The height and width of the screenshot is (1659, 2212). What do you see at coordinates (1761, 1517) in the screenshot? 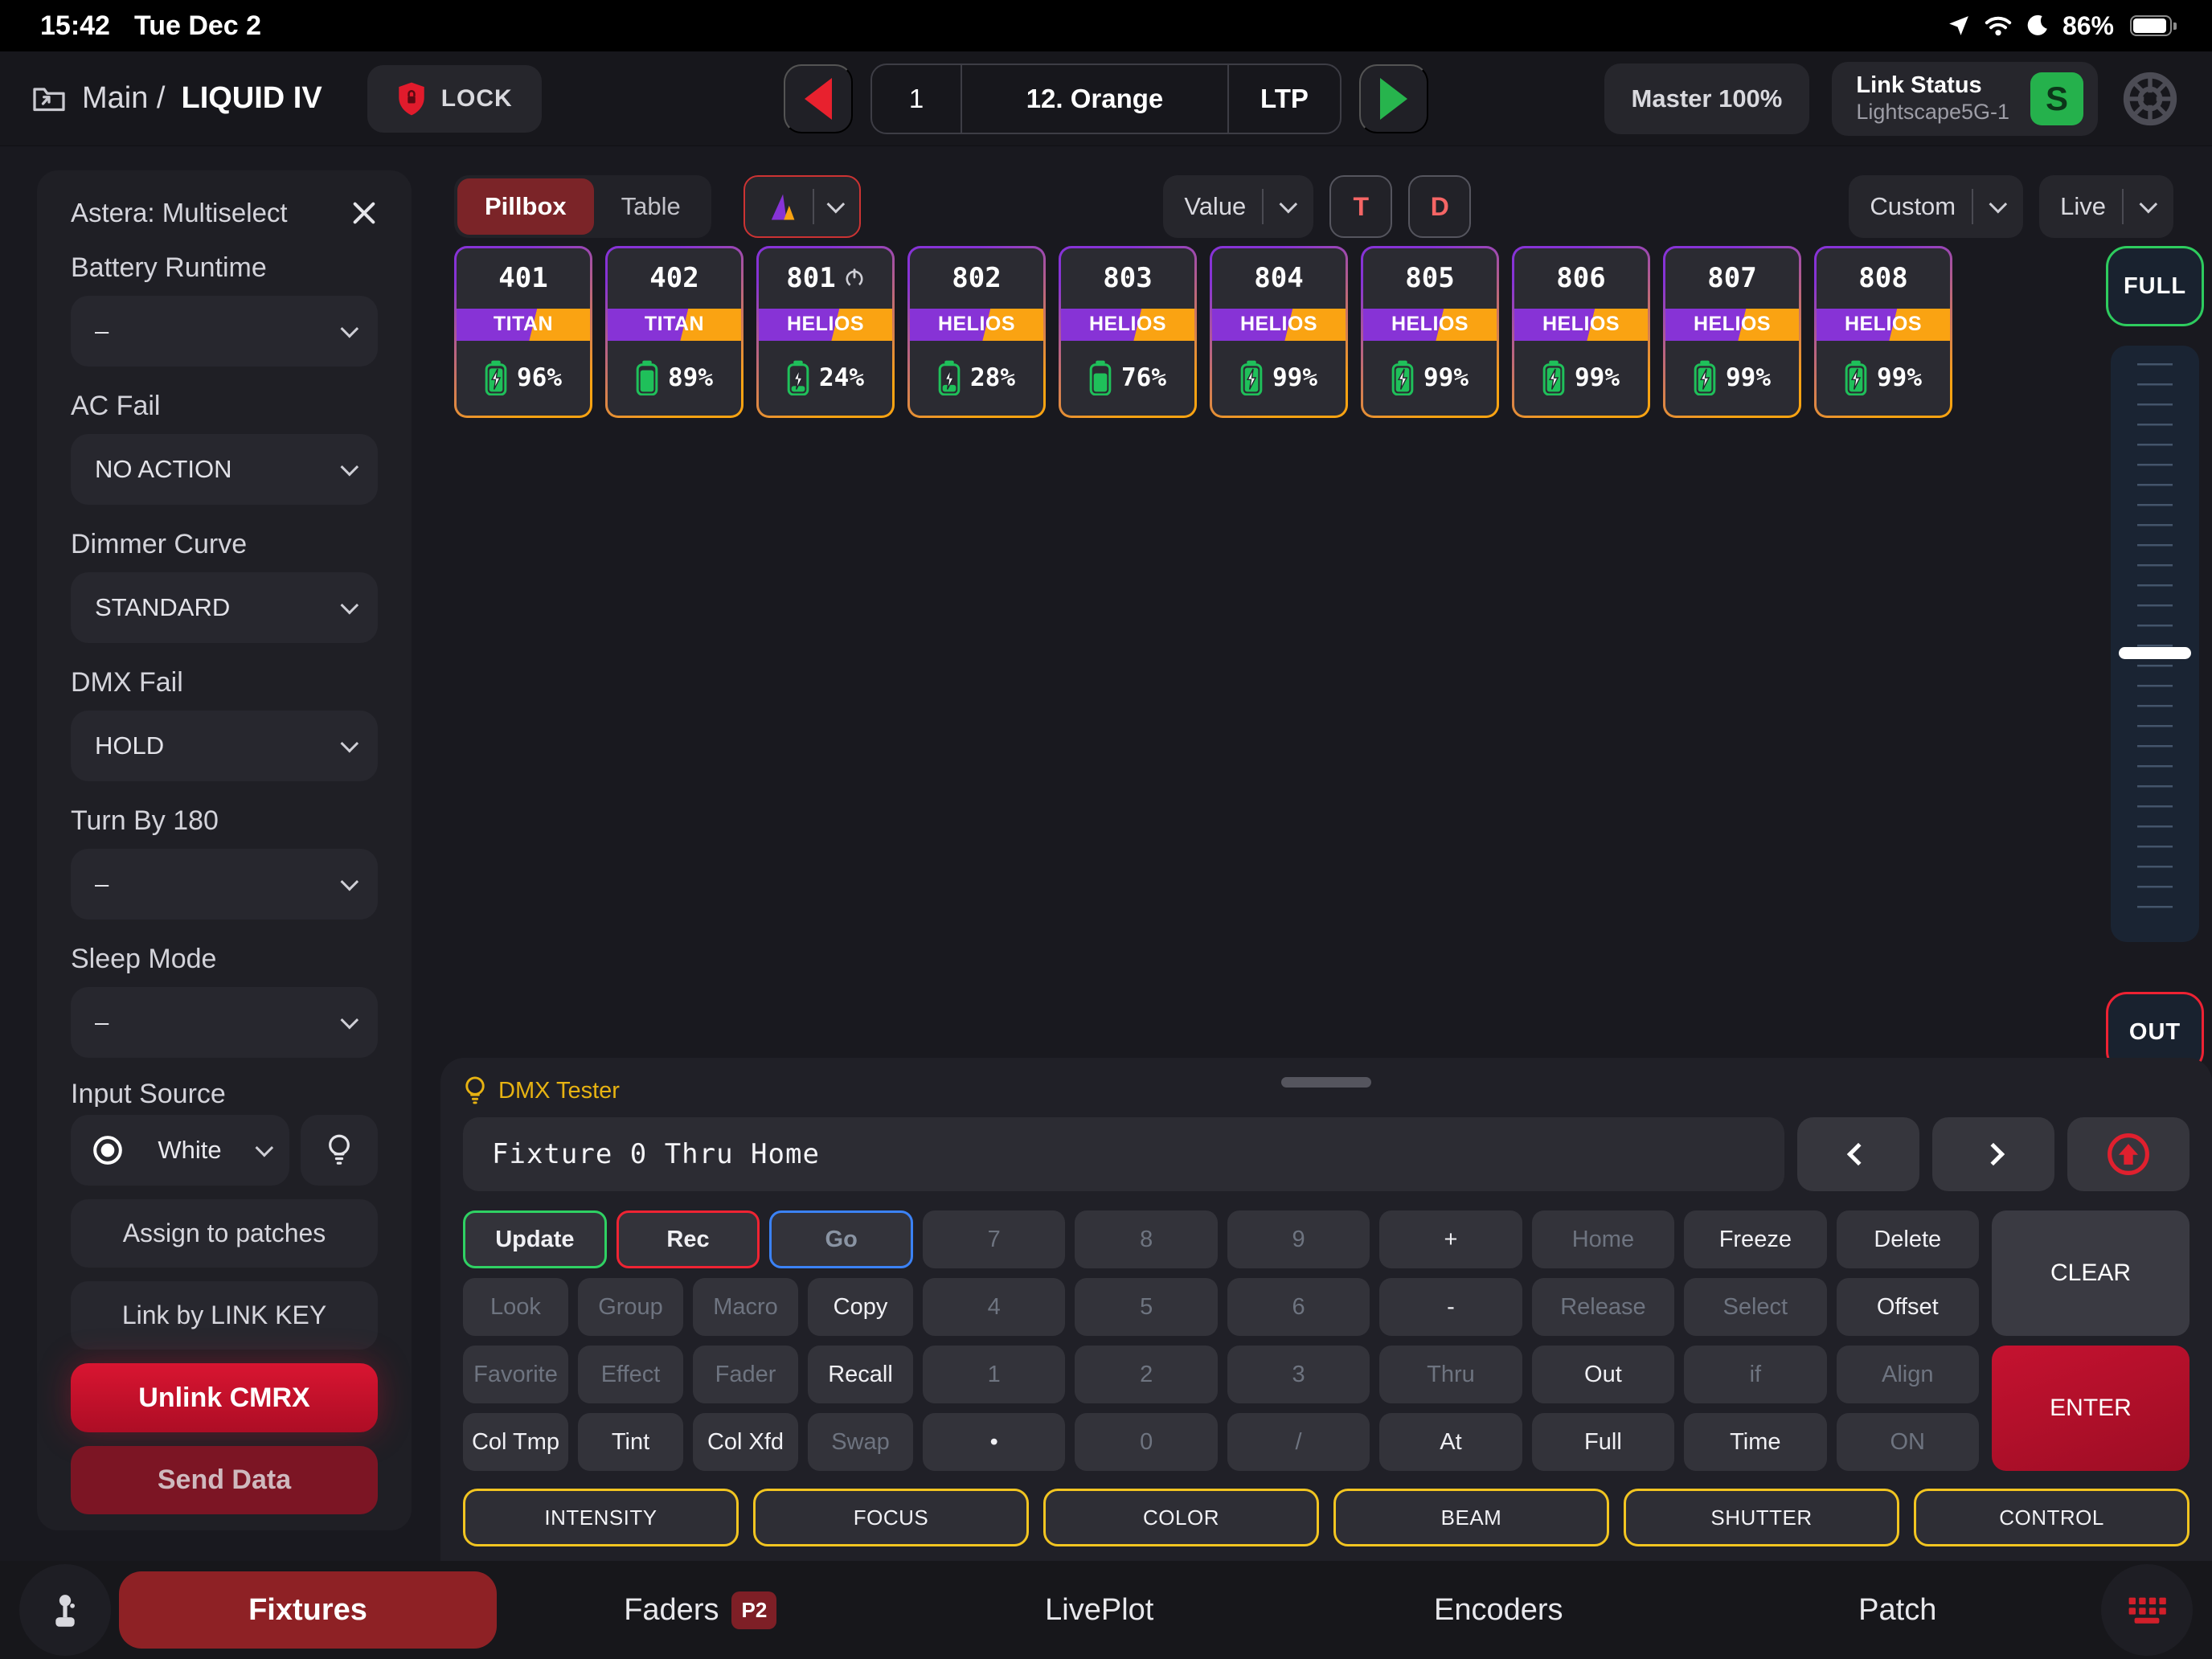
I see `parameter-group-shutter: SHUTTER` at bounding box center [1761, 1517].